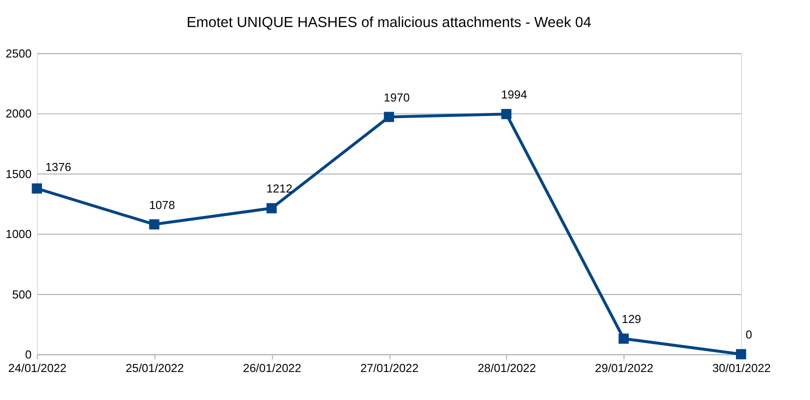 The image size is (810, 400). Describe the element at coordinates (272, 369) in the screenshot. I see `x-tick-label: 26/01/2022` at that location.